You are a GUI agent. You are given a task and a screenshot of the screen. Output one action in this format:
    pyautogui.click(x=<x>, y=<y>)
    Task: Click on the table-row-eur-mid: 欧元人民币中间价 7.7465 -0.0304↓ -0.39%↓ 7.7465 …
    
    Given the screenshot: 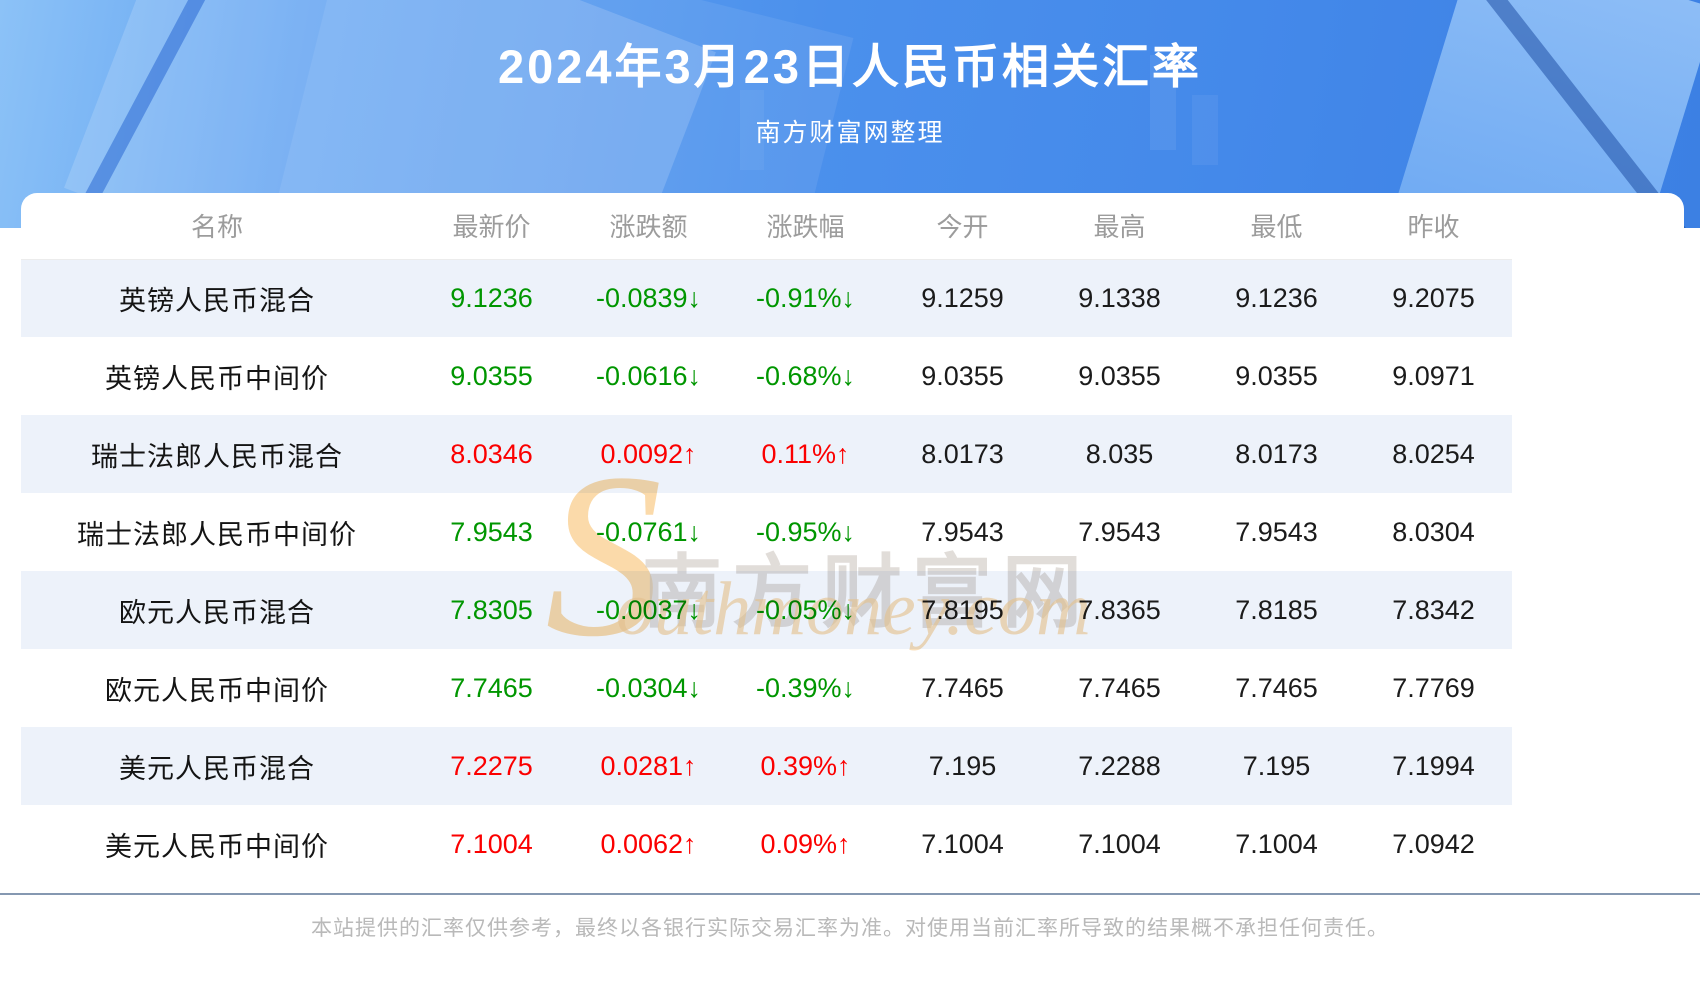 What is the action you would take?
    pyautogui.click(x=766, y=688)
    